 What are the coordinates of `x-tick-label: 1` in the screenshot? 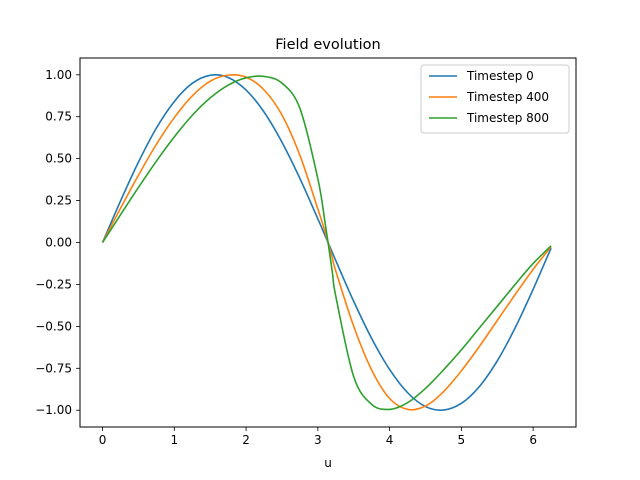 It's located at (174, 440).